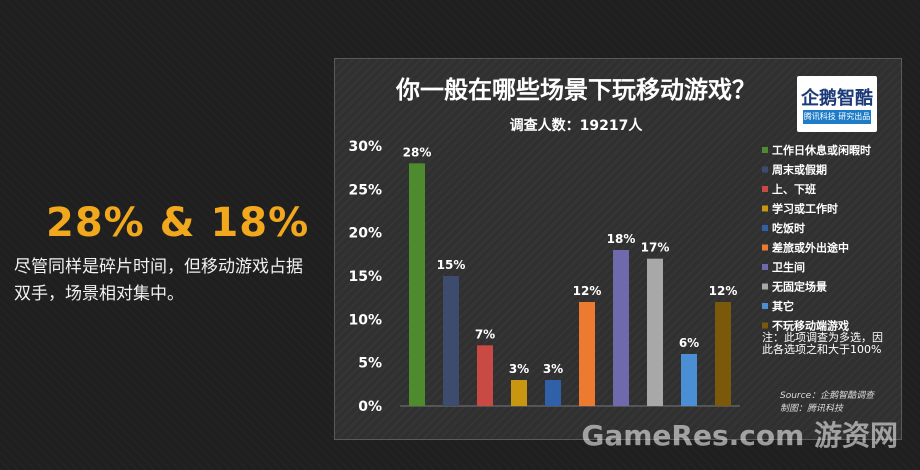  Describe the element at coordinates (689, 343) in the screenshot. I see `bar-value-label: 6%` at that location.